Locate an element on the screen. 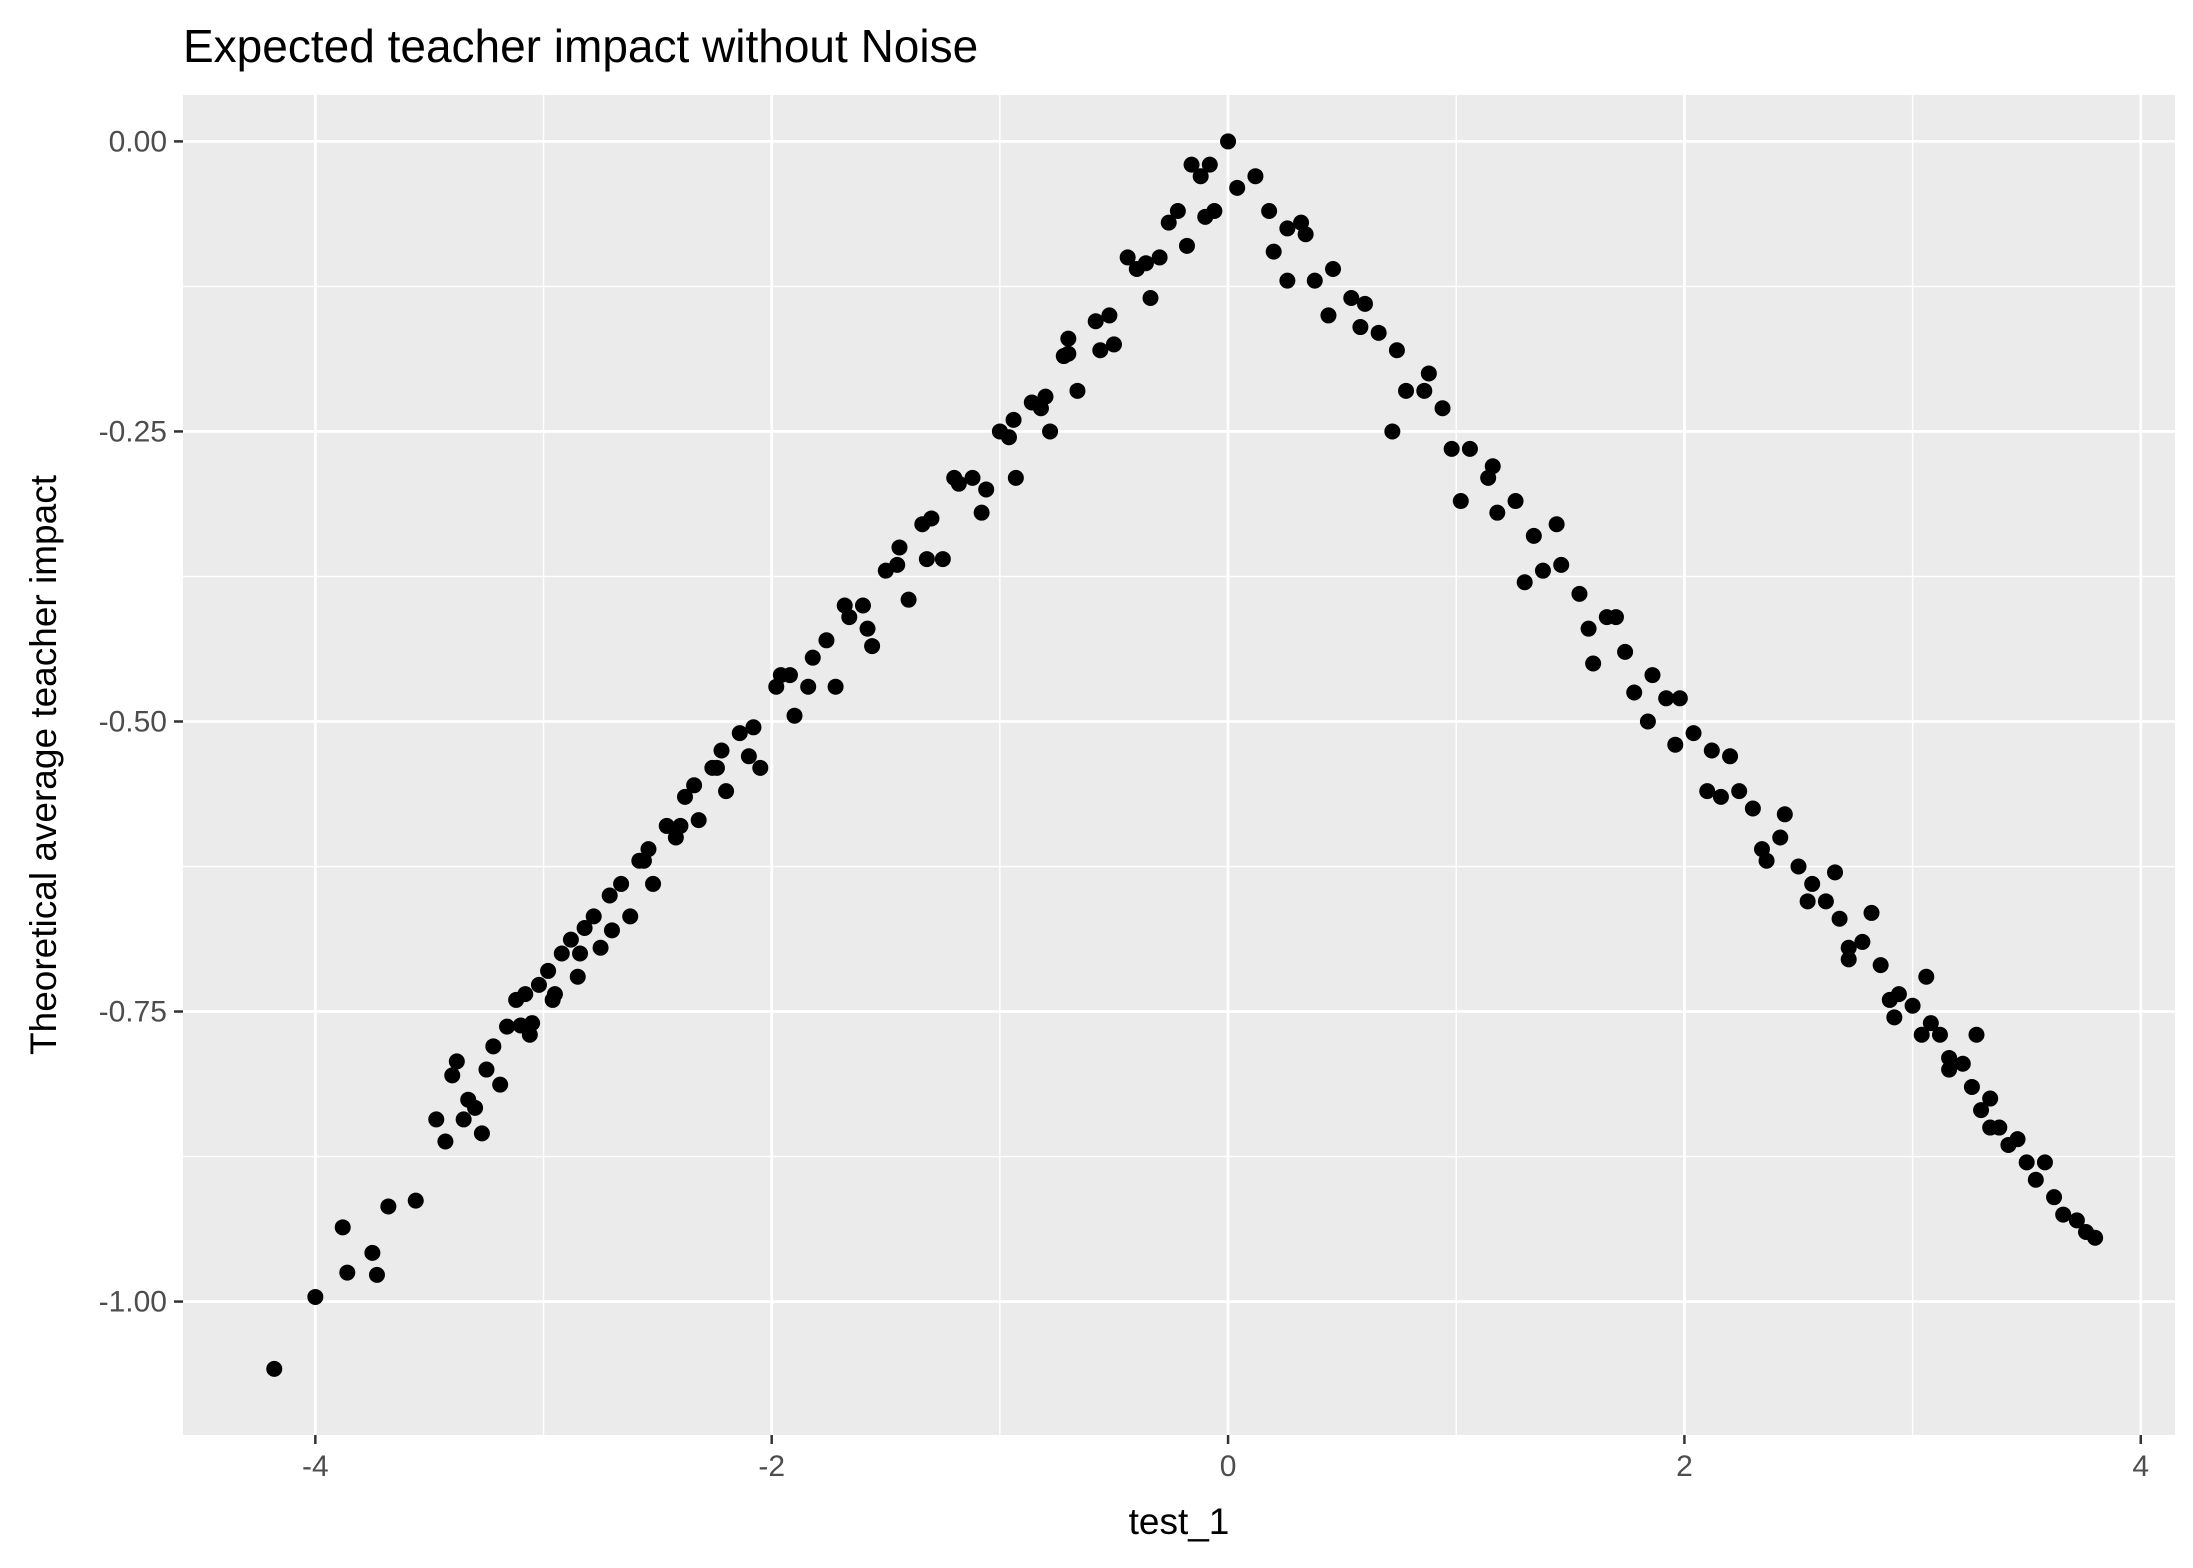 The image size is (2193, 1568). y-tick-label: 0.00 is located at coordinates (138, 141).